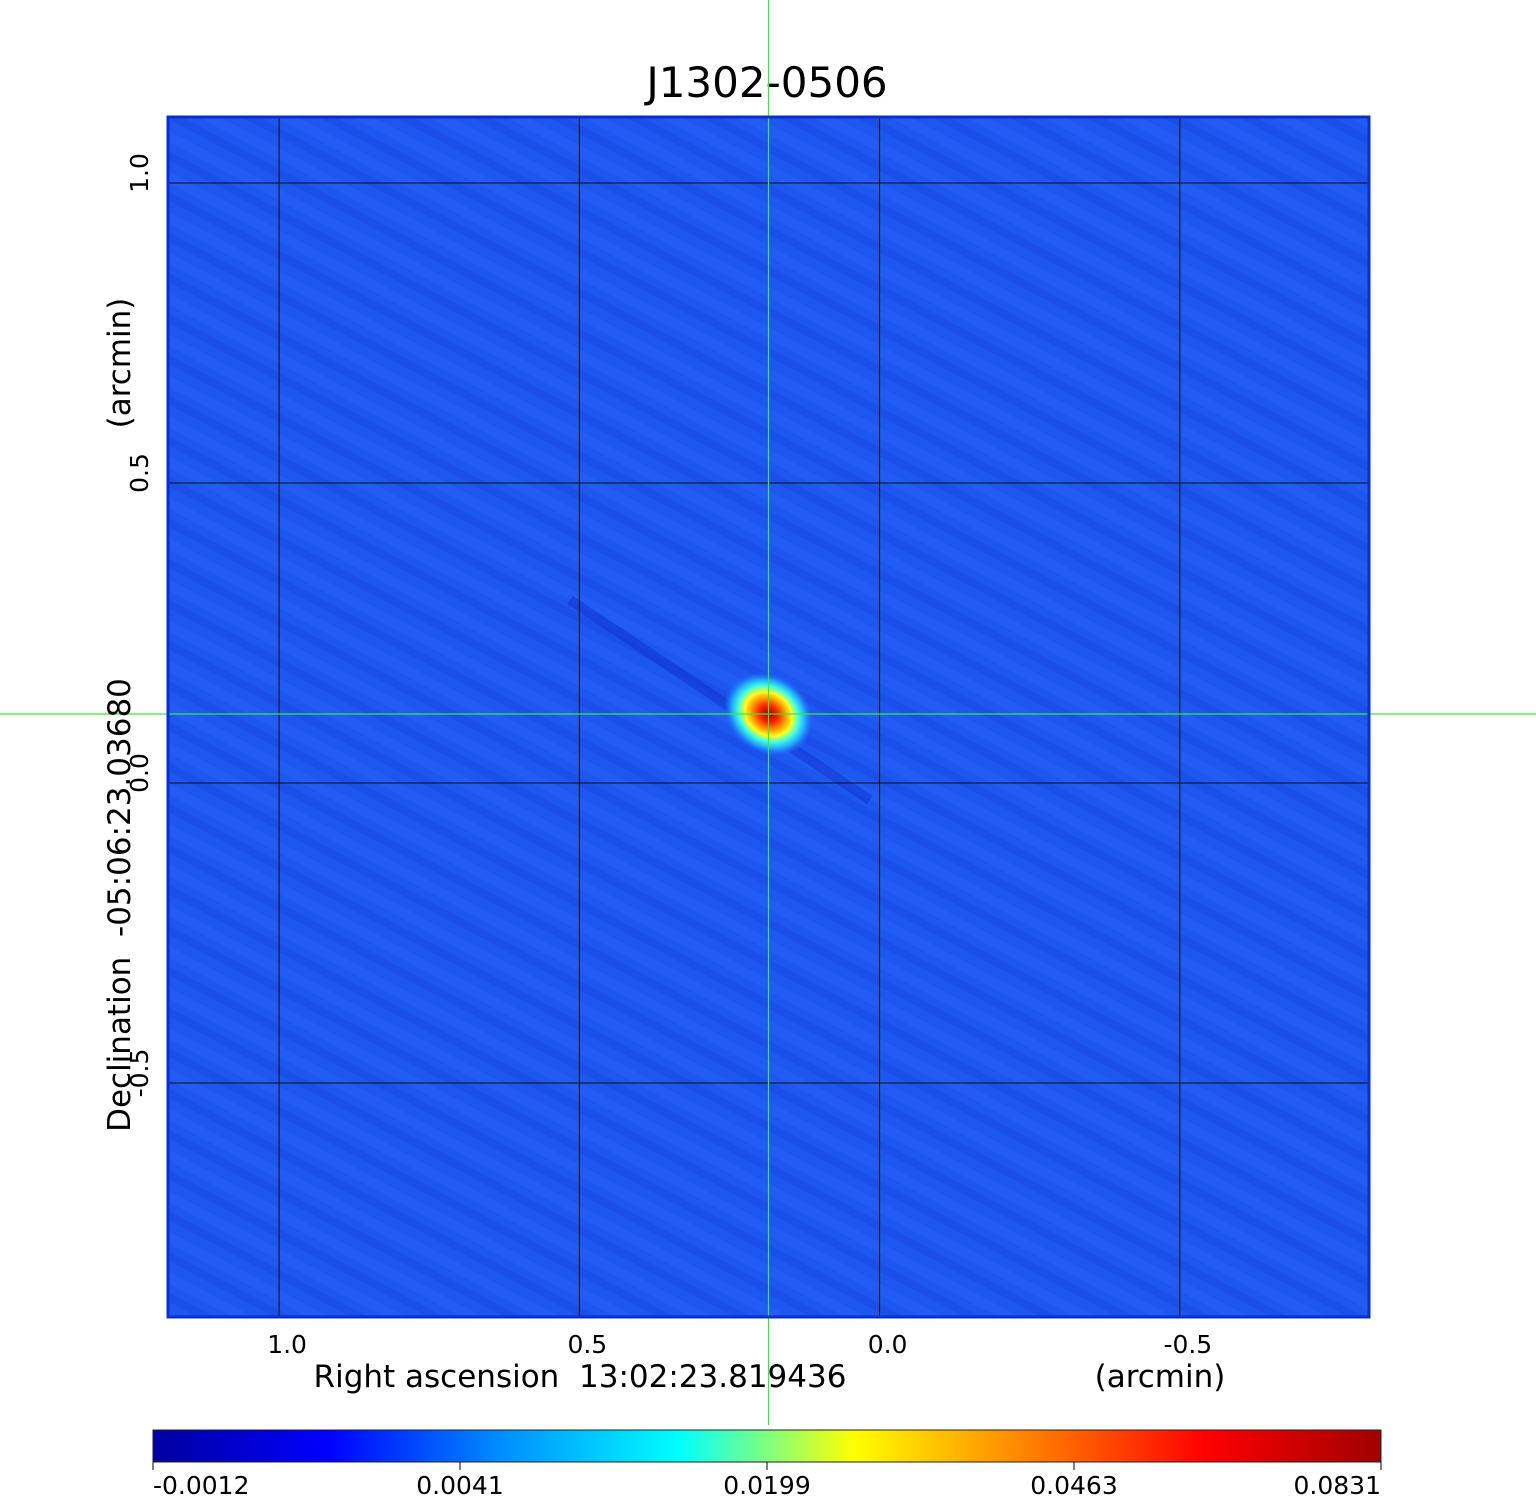 This screenshot has height=1500, width=1536. Describe the element at coordinates (765, 82) in the screenshot. I see `chart-title: J1302-0506` at that location.